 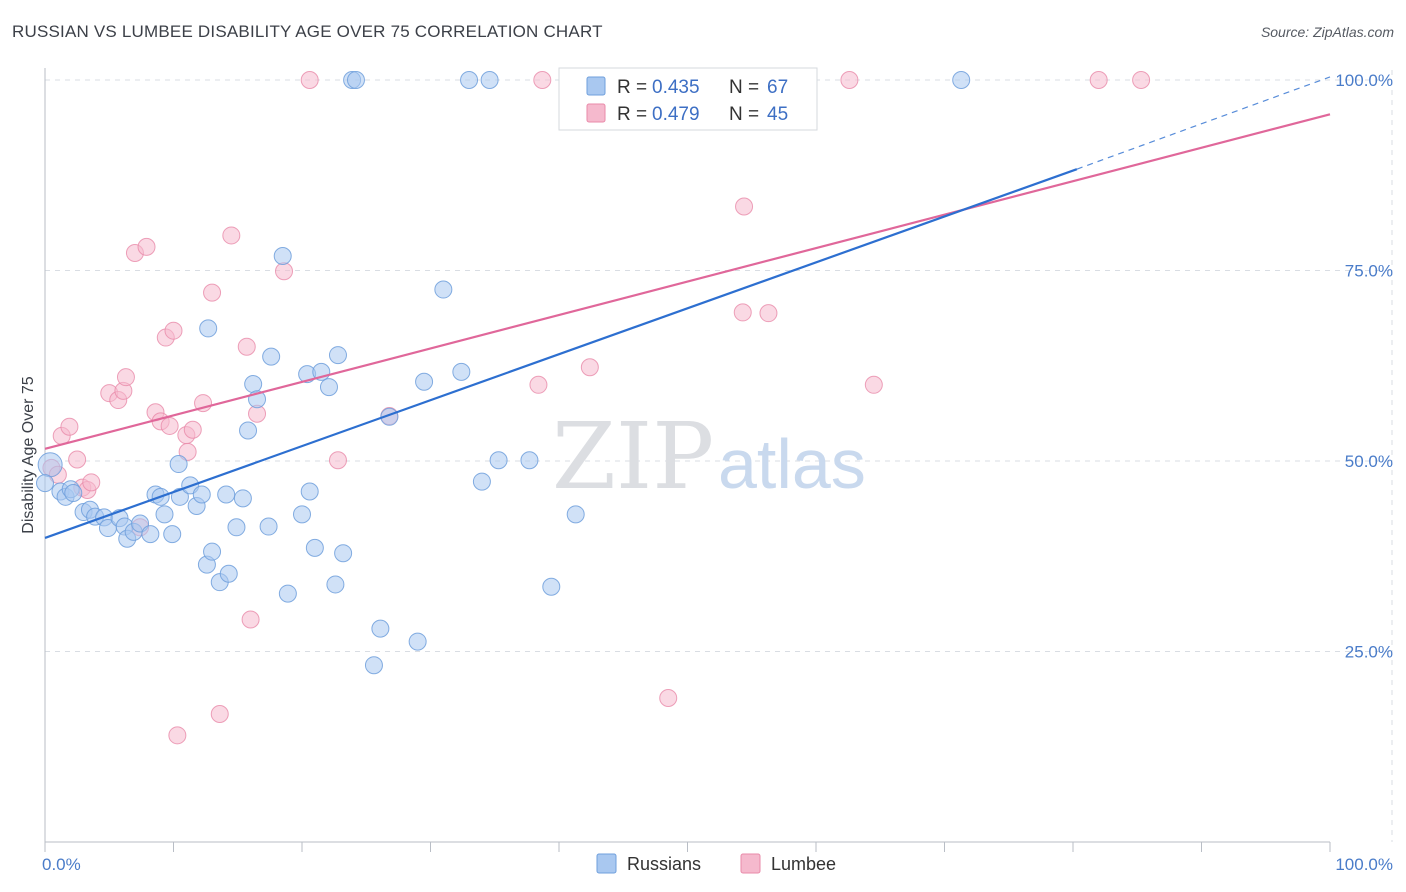 I want to click on legend-swatch-russians, so click(x=596, y=86).